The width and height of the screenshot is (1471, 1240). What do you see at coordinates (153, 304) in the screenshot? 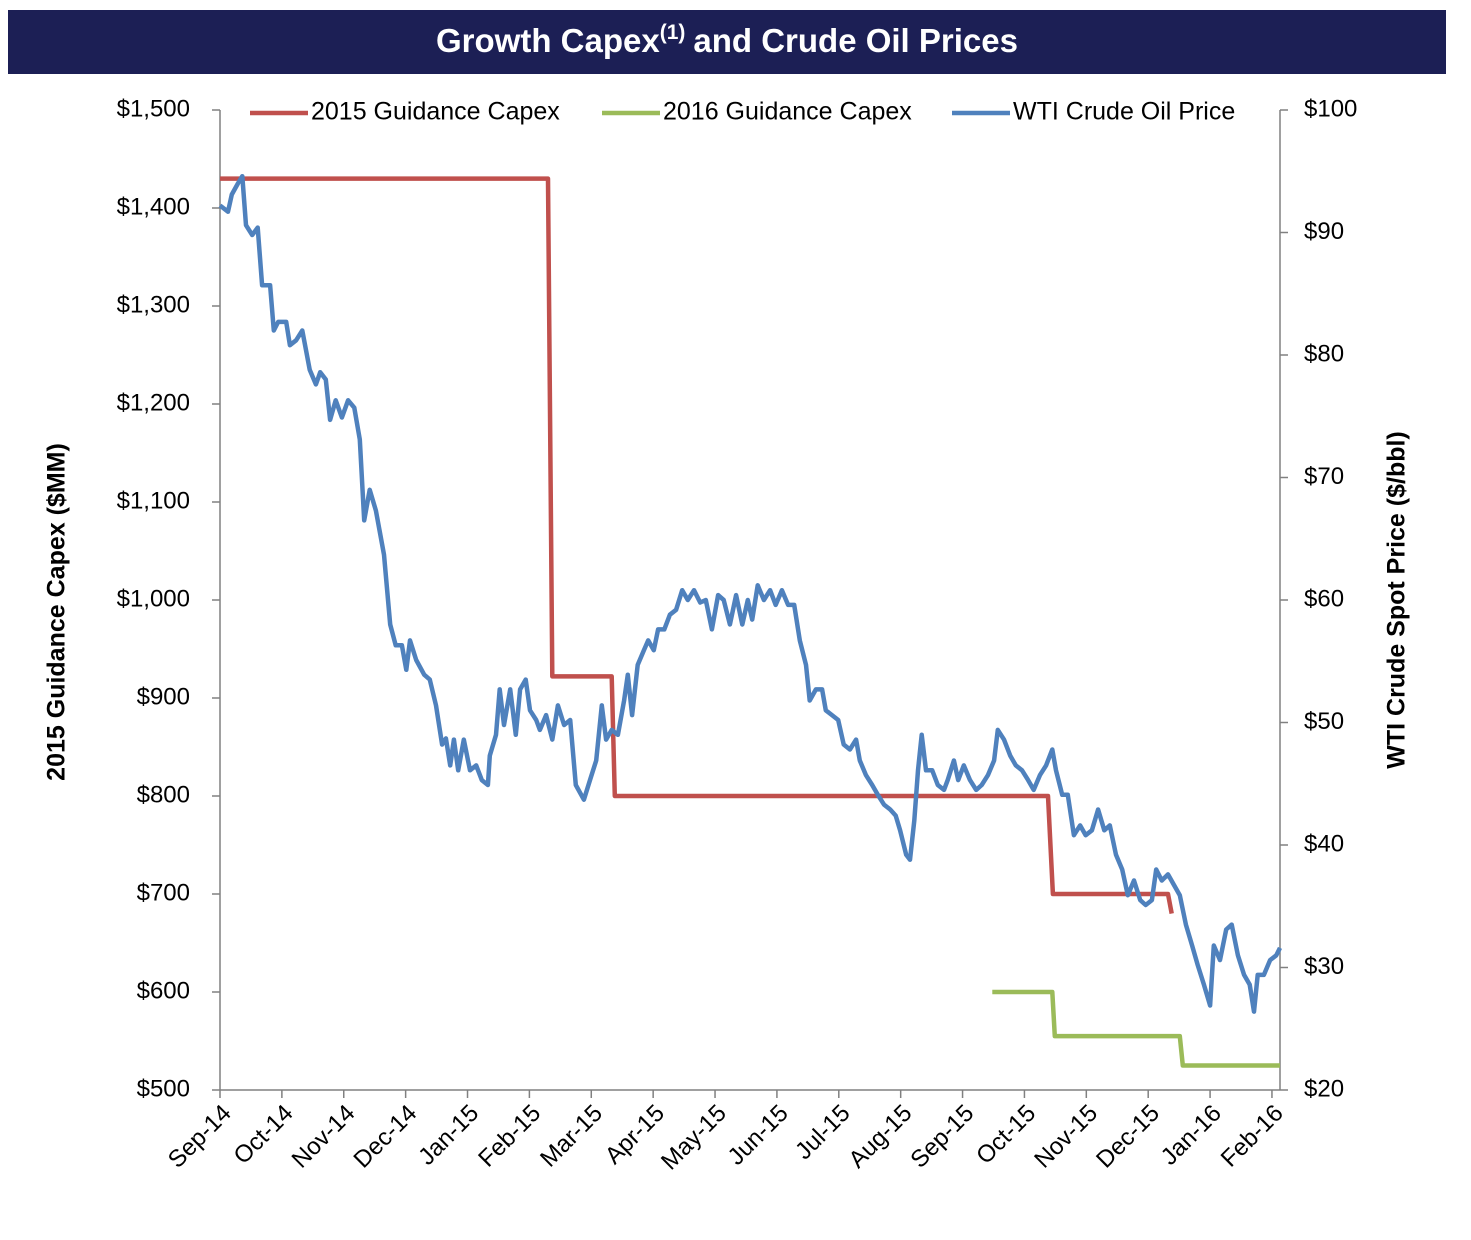
I see `y-tick-label: $1,300` at bounding box center [153, 304].